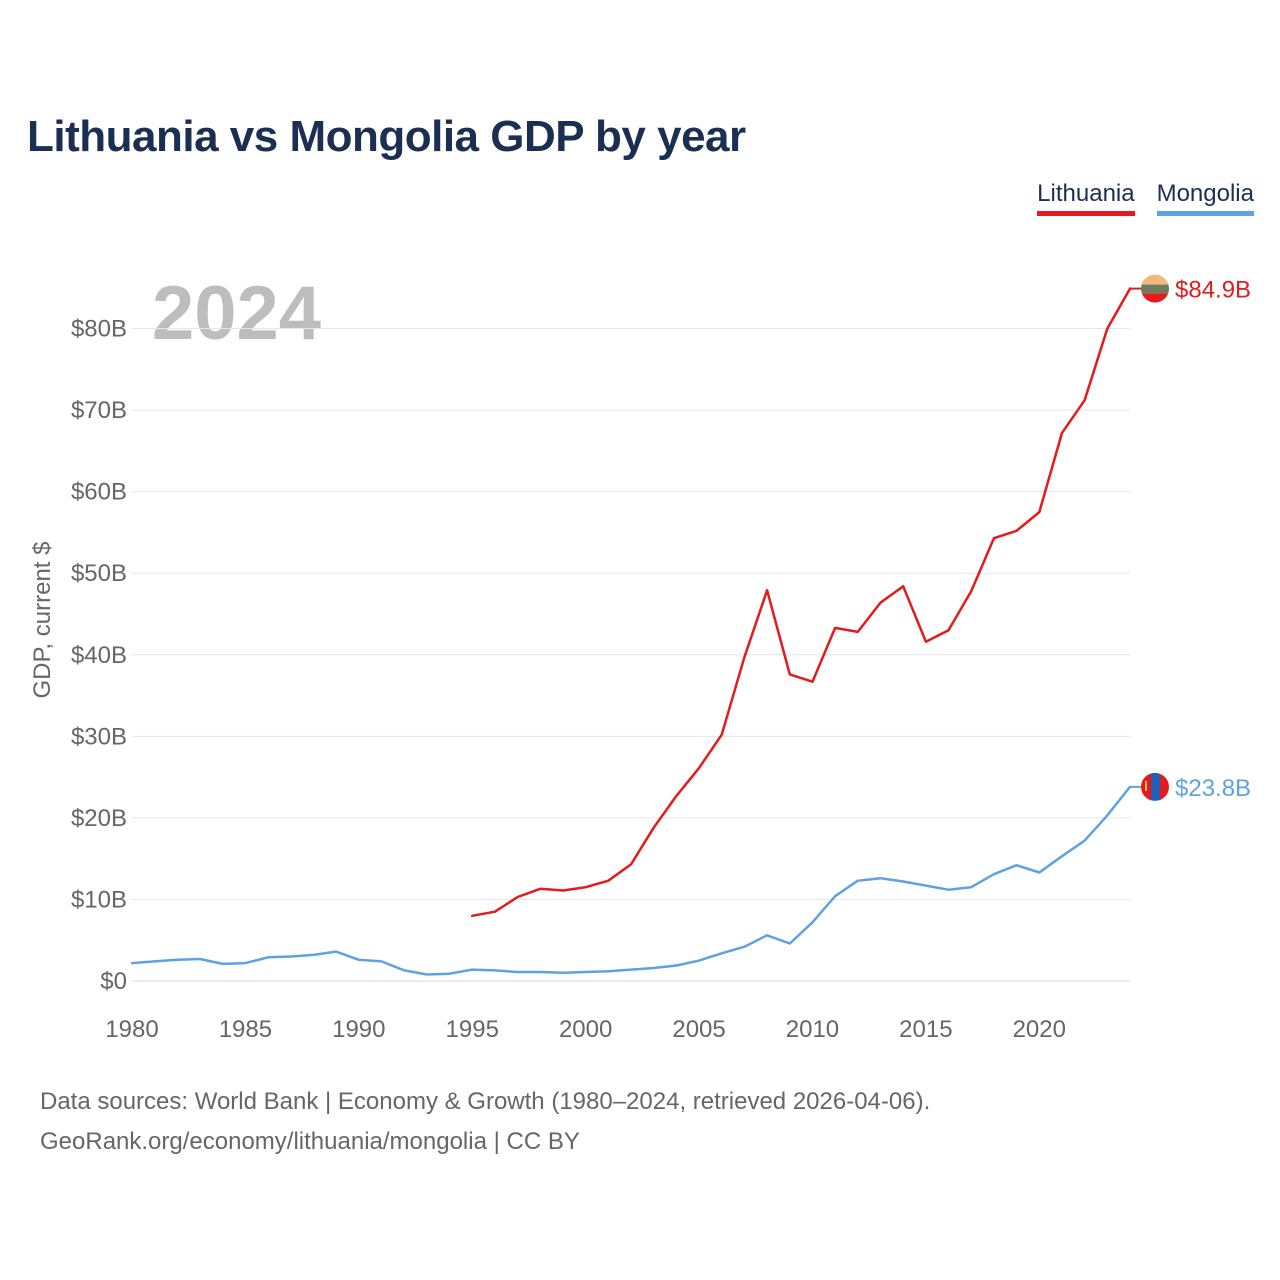  What do you see at coordinates (99, 492) in the screenshot?
I see `y-tick-label: $60B` at bounding box center [99, 492].